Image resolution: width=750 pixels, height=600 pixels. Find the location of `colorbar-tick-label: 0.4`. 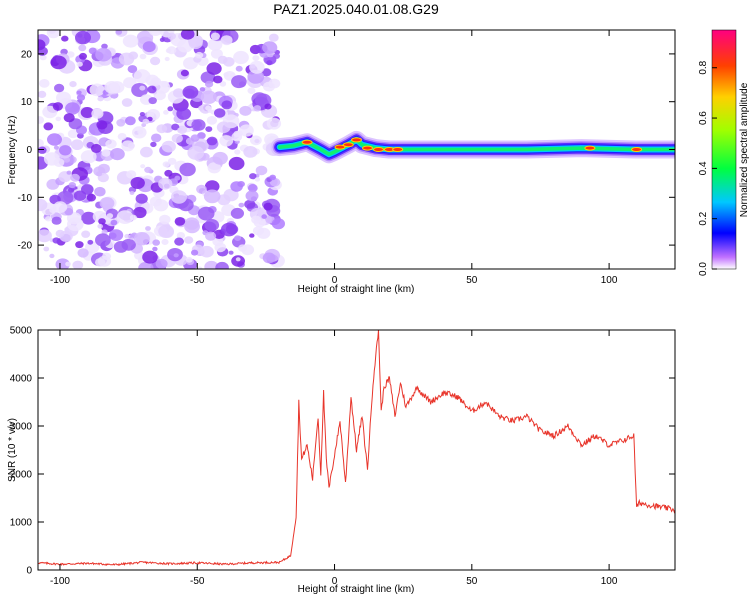

colorbar-tick-label: 0.4 is located at coordinates (703, 168).